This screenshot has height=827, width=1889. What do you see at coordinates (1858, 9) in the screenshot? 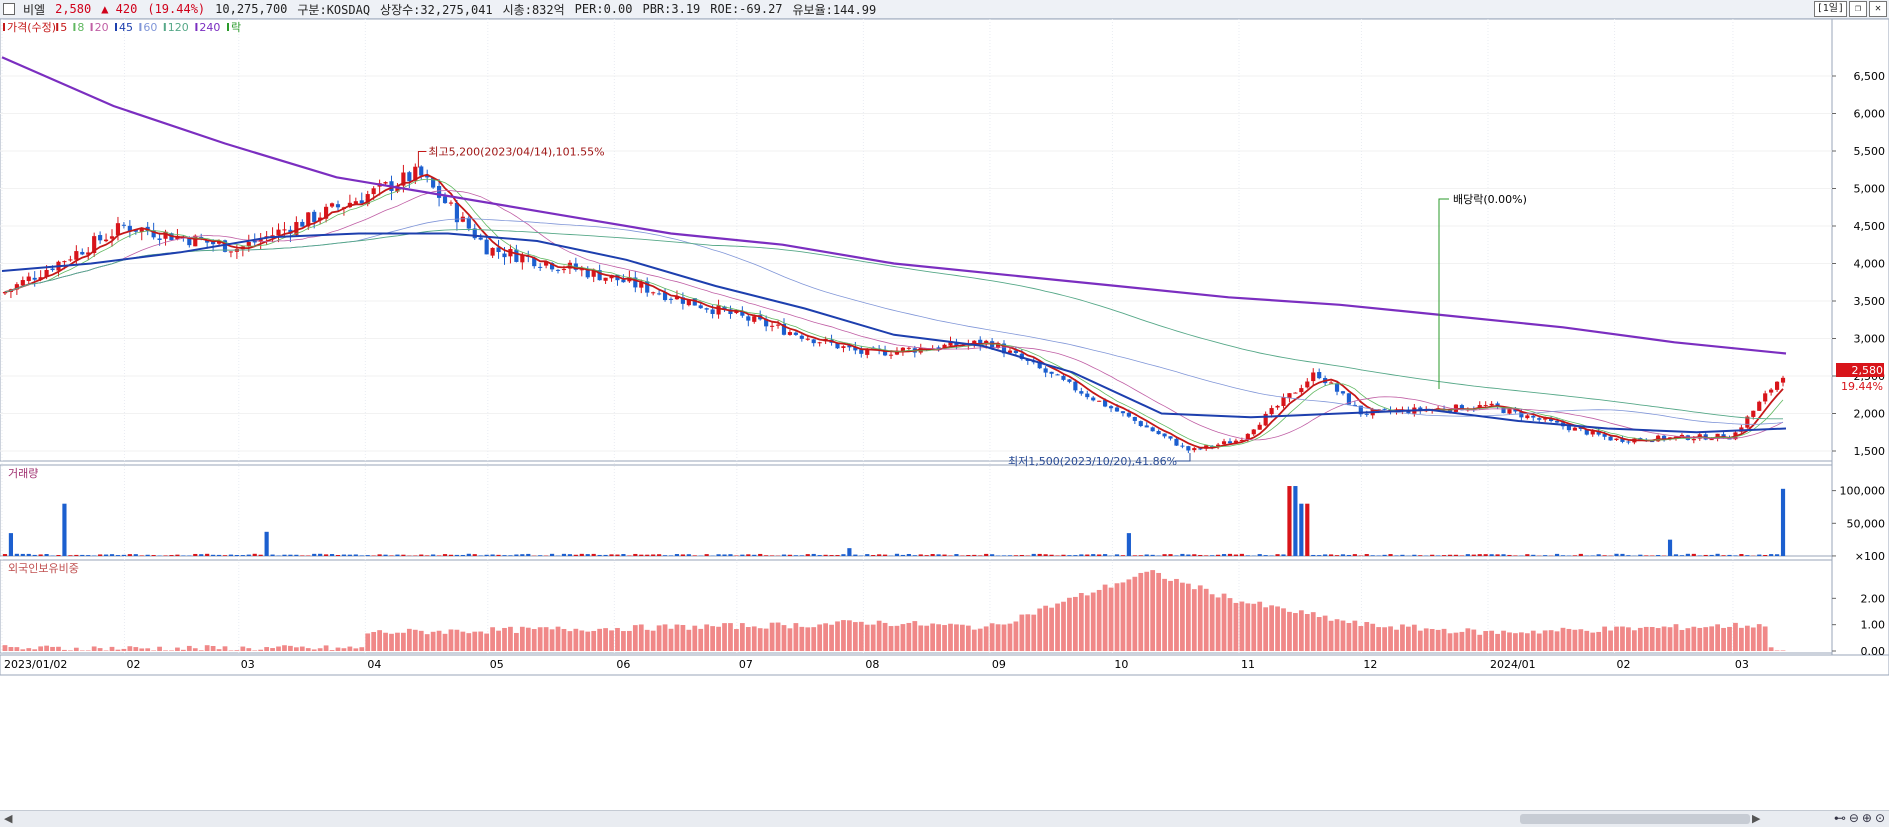
I see `restore-icon: ❐` at bounding box center [1858, 9].